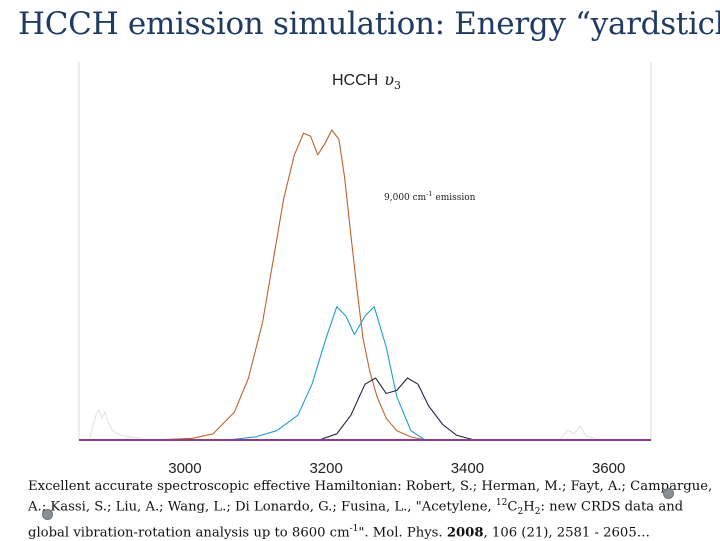 Image resolution: width=720 pixels, height=541 pixels. I want to click on x-tick-label-2: 3200, so click(325, 468).